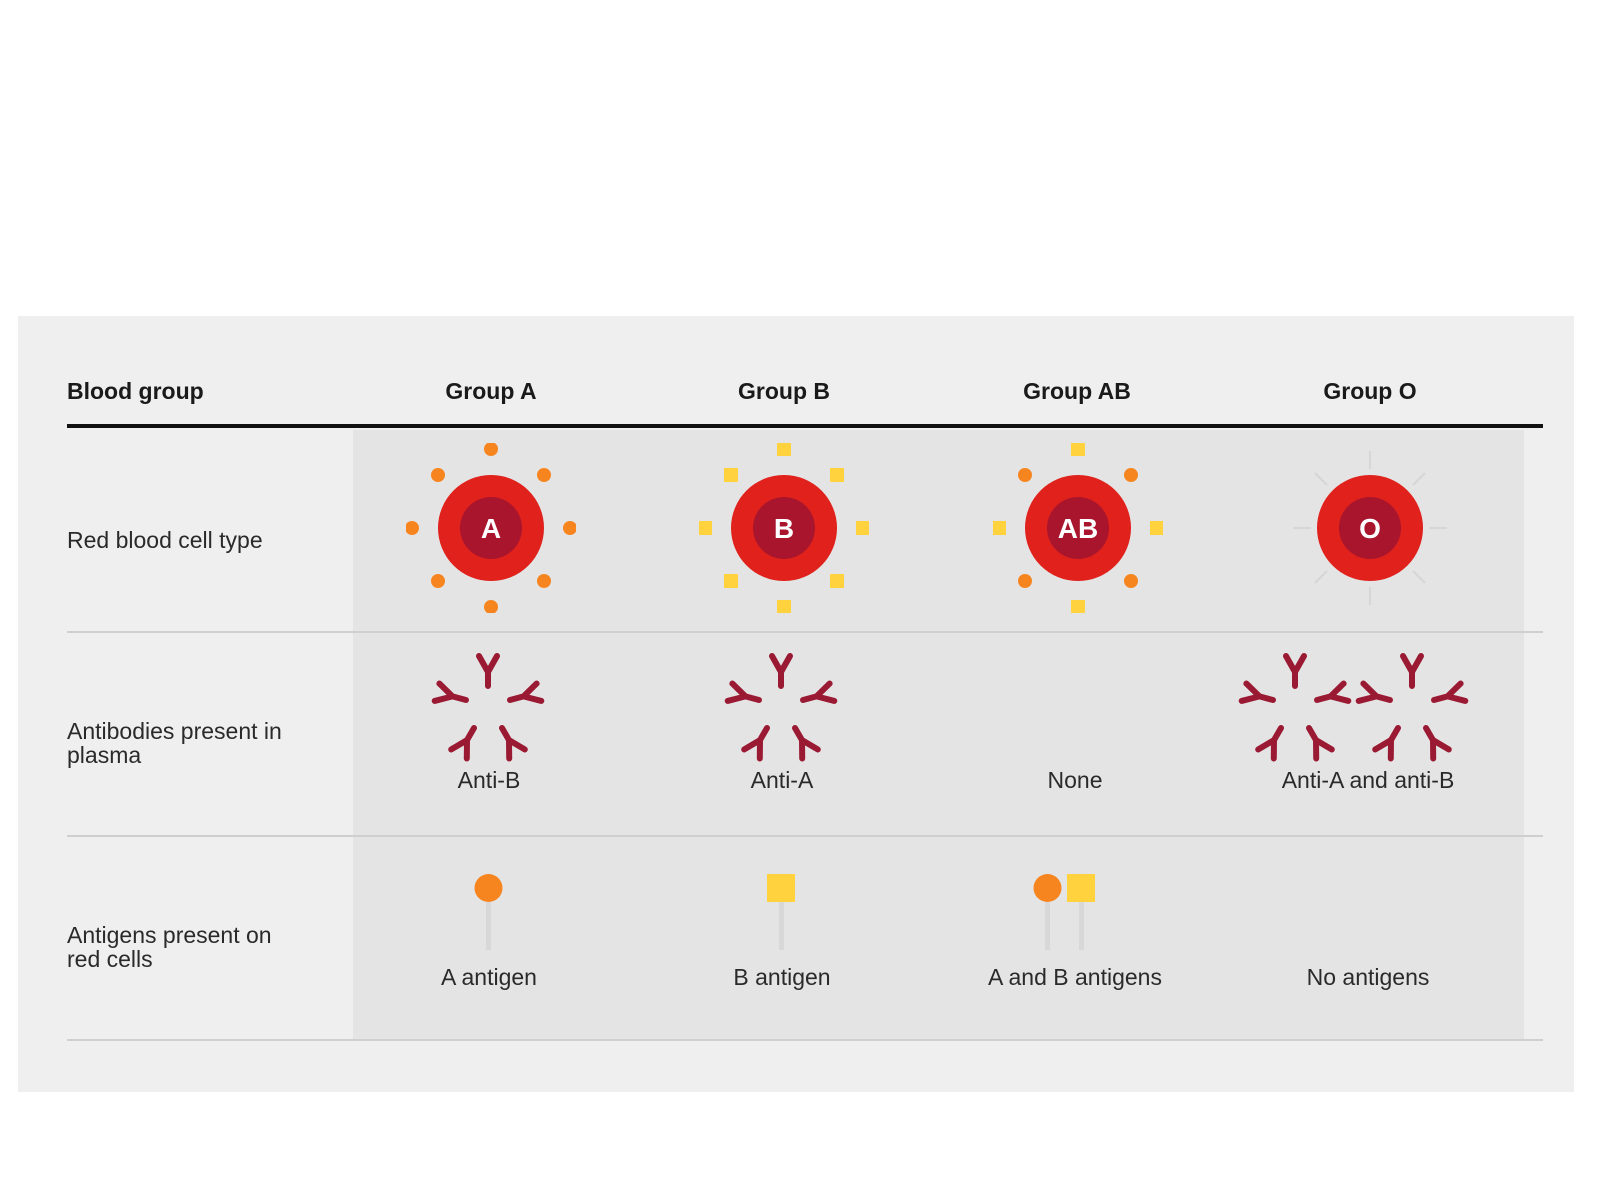 This screenshot has width=1600, height=1200. I want to click on caption-none: None, so click(1075, 780).